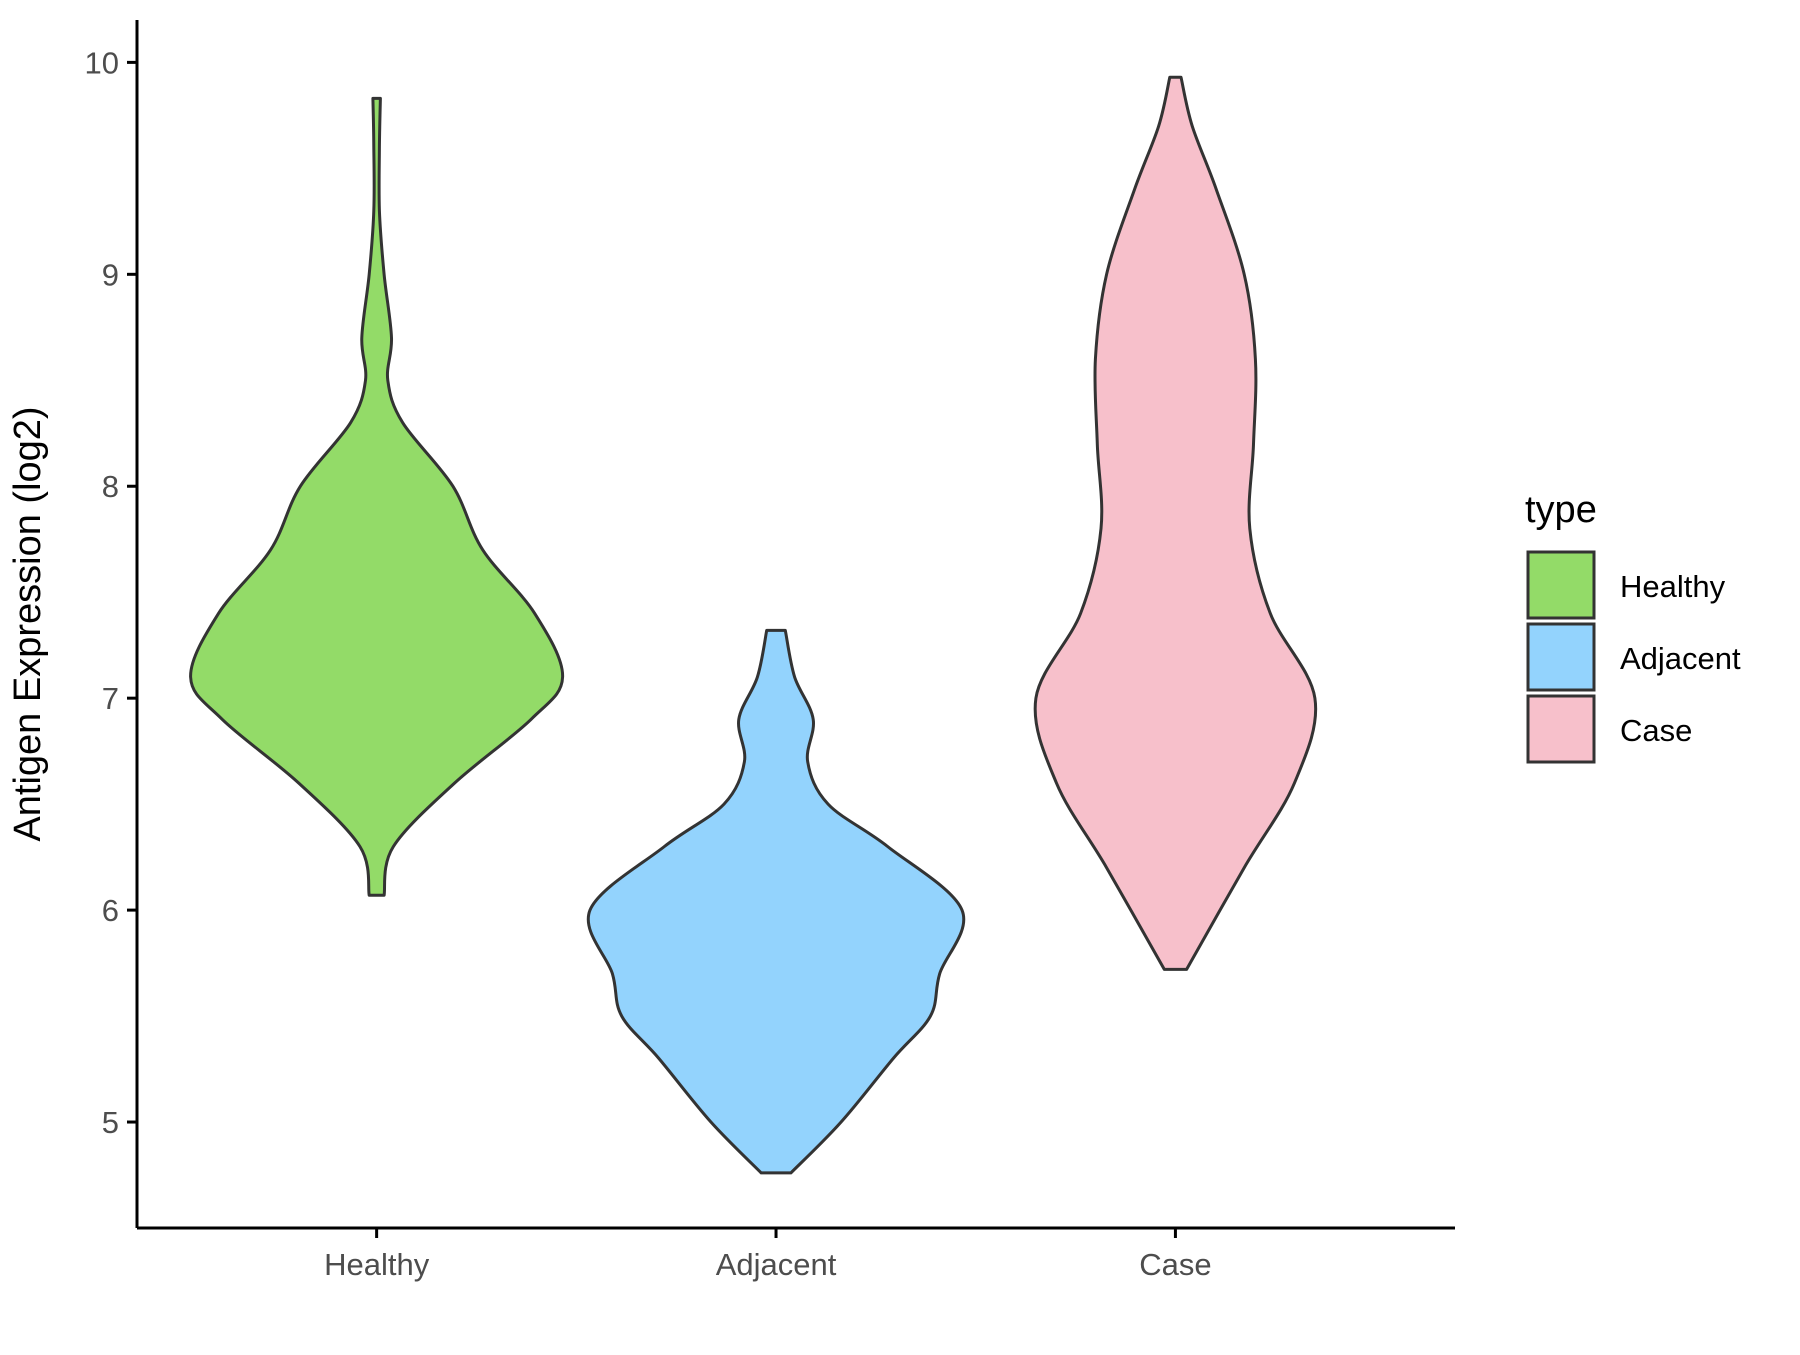  What do you see at coordinates (110, 1122) in the screenshot?
I see `y-tick-label: 5` at bounding box center [110, 1122].